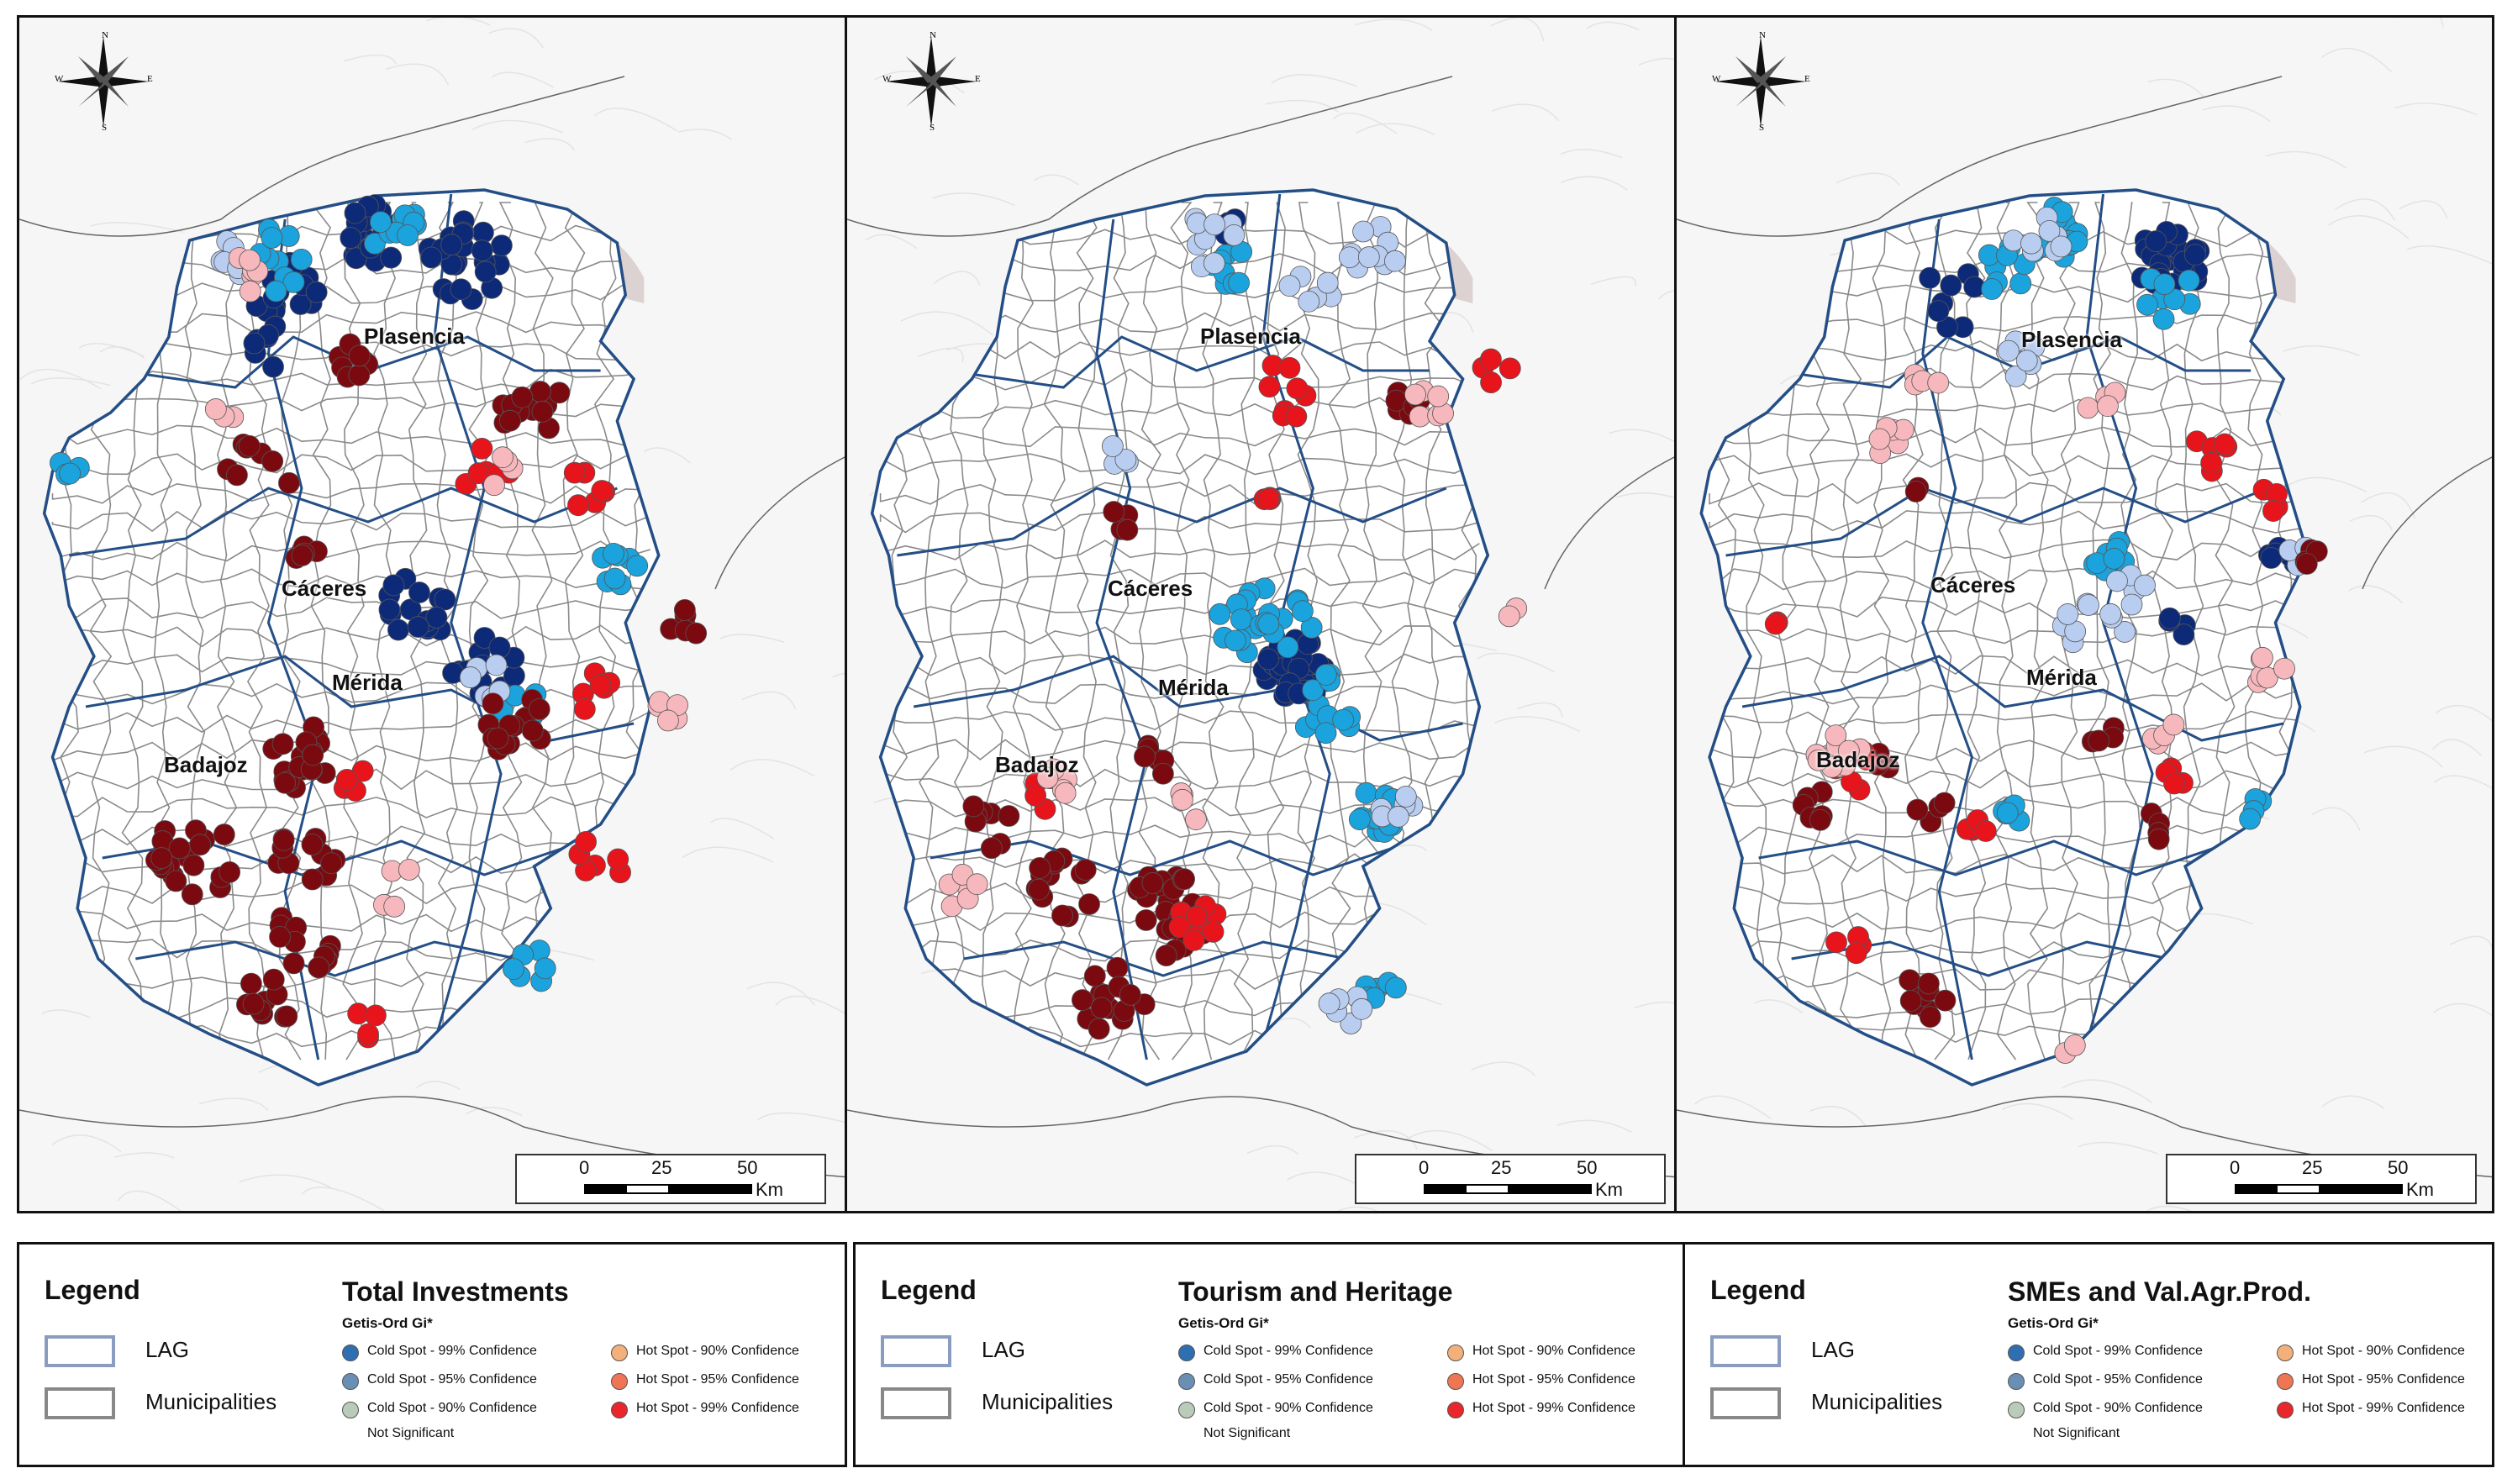 The height and width of the screenshot is (1484, 2507). I want to click on compass-letter-n: N, so click(105, 35).